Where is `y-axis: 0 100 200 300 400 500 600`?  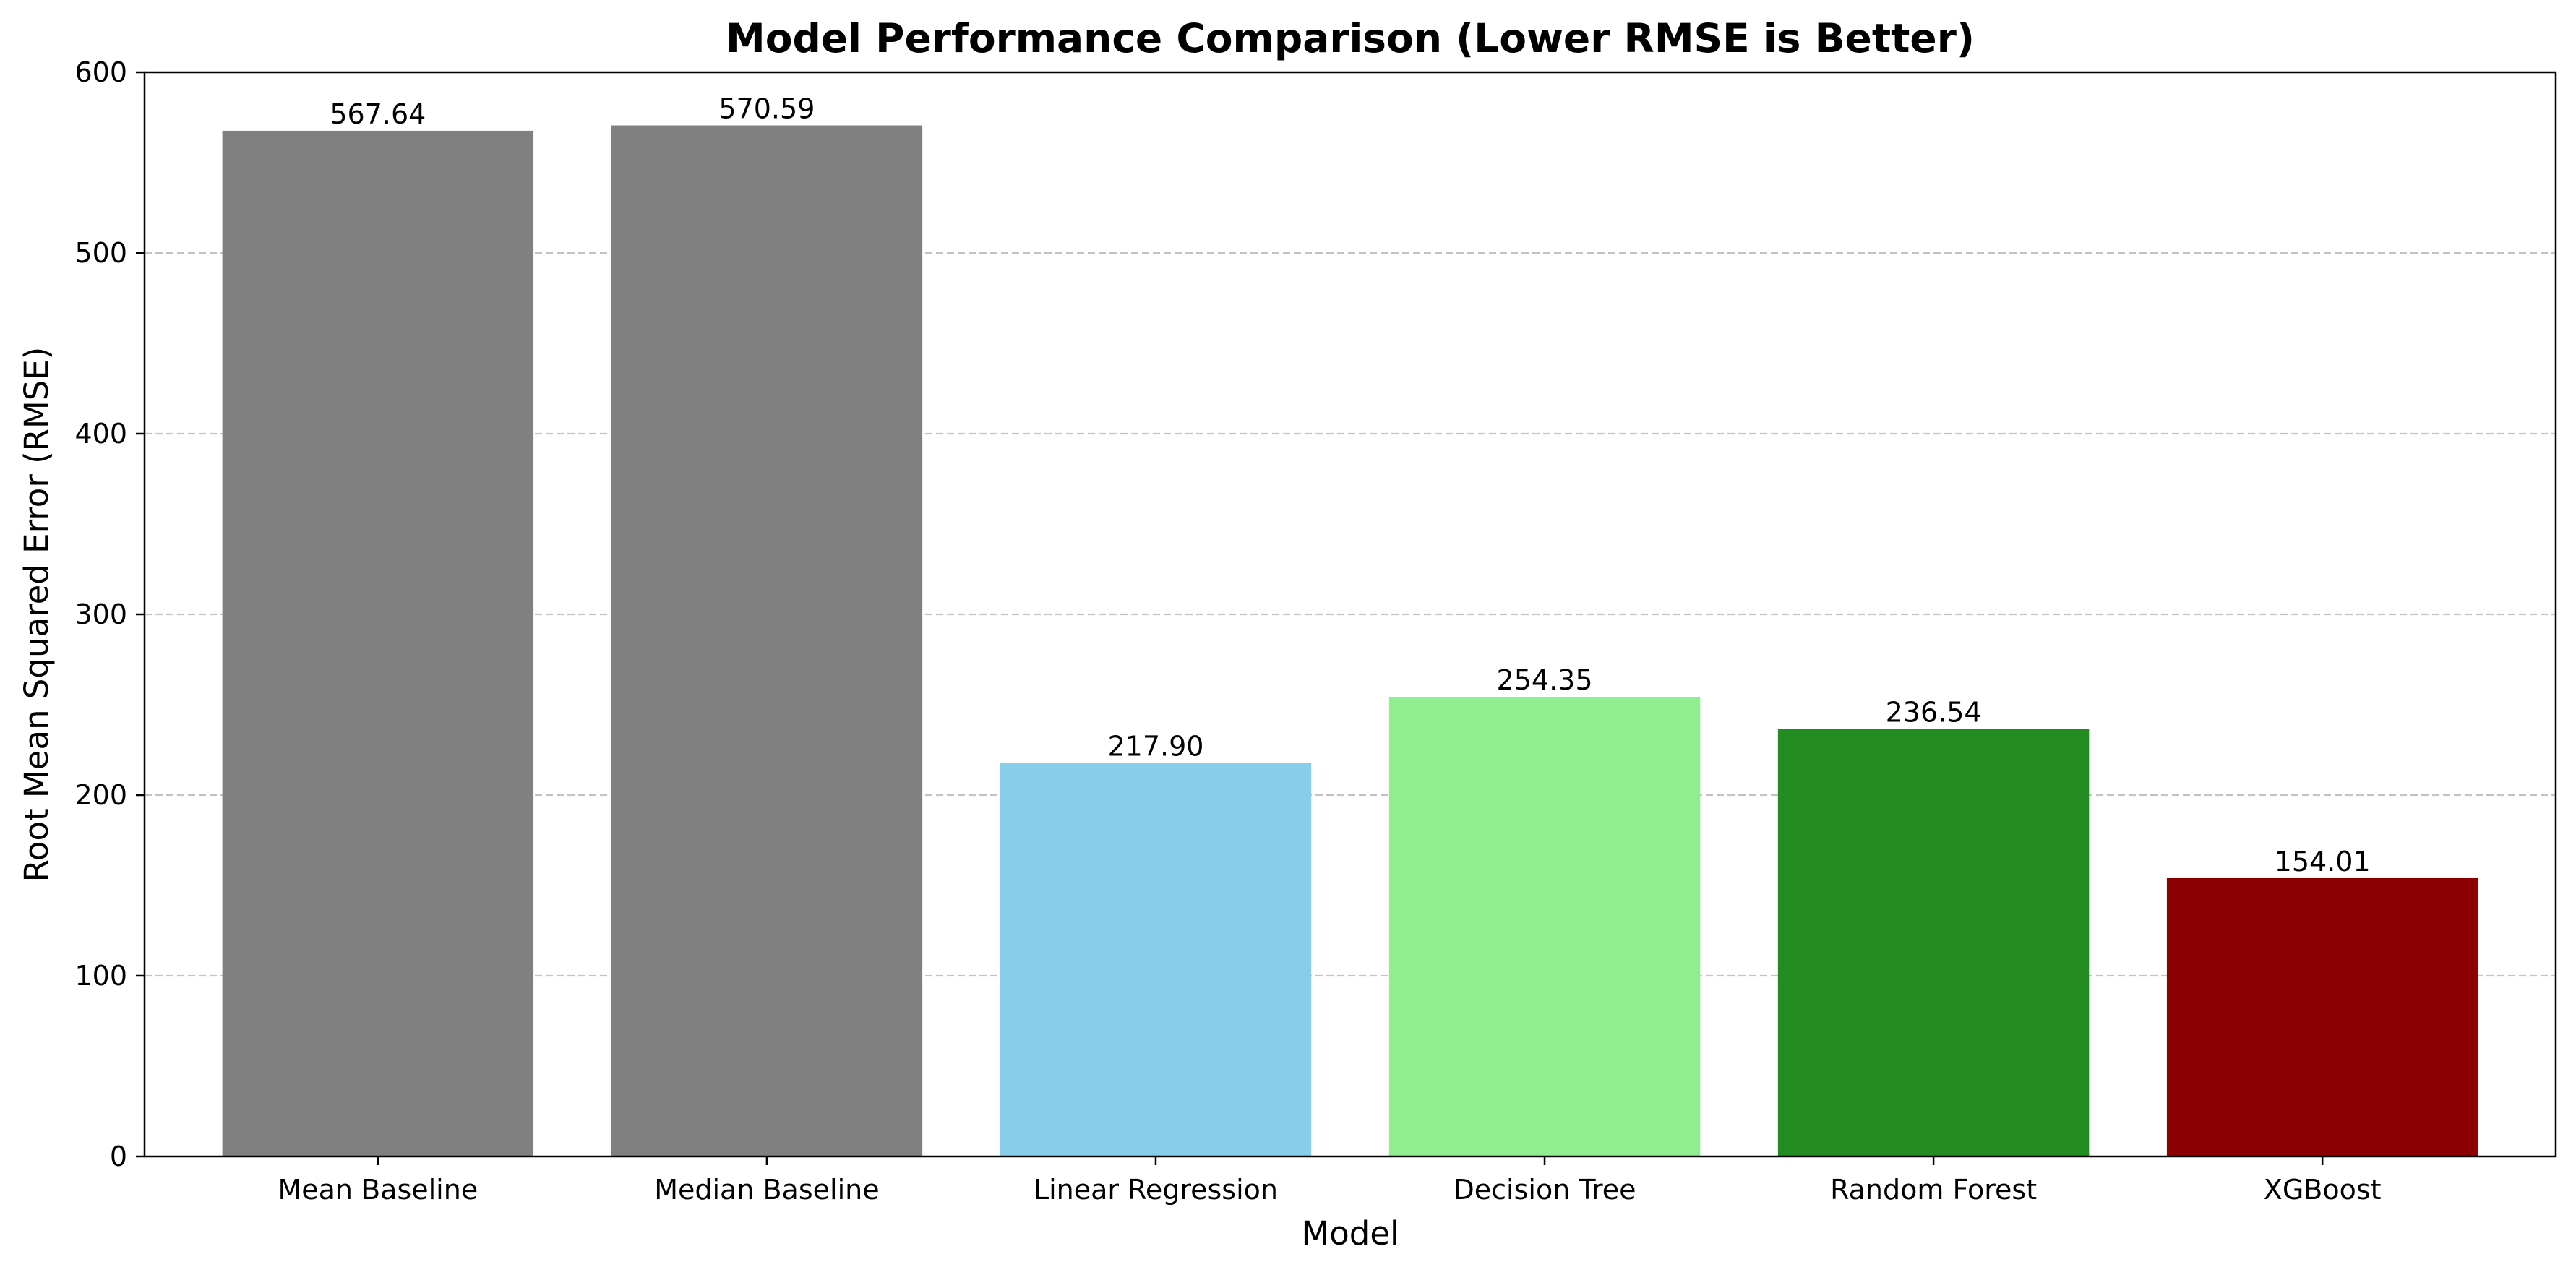
y-axis: 0 100 200 300 400 500 600 is located at coordinates (110, 614).